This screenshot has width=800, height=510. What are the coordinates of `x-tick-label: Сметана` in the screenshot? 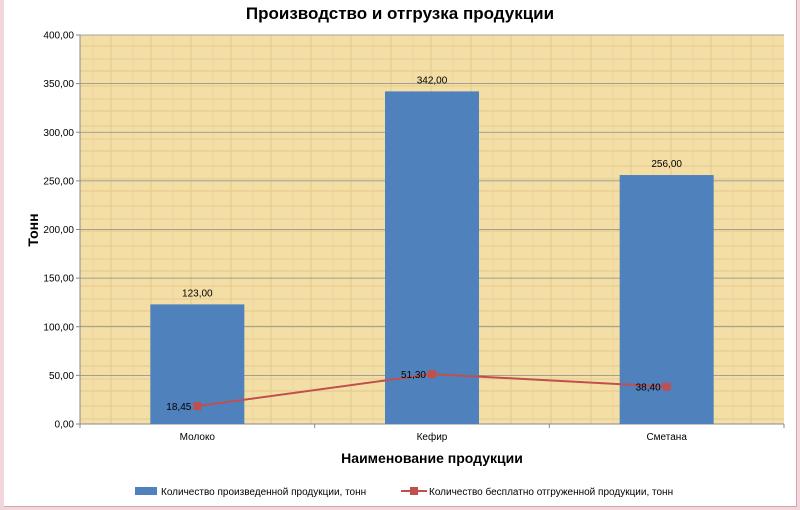 It's located at (666, 437).